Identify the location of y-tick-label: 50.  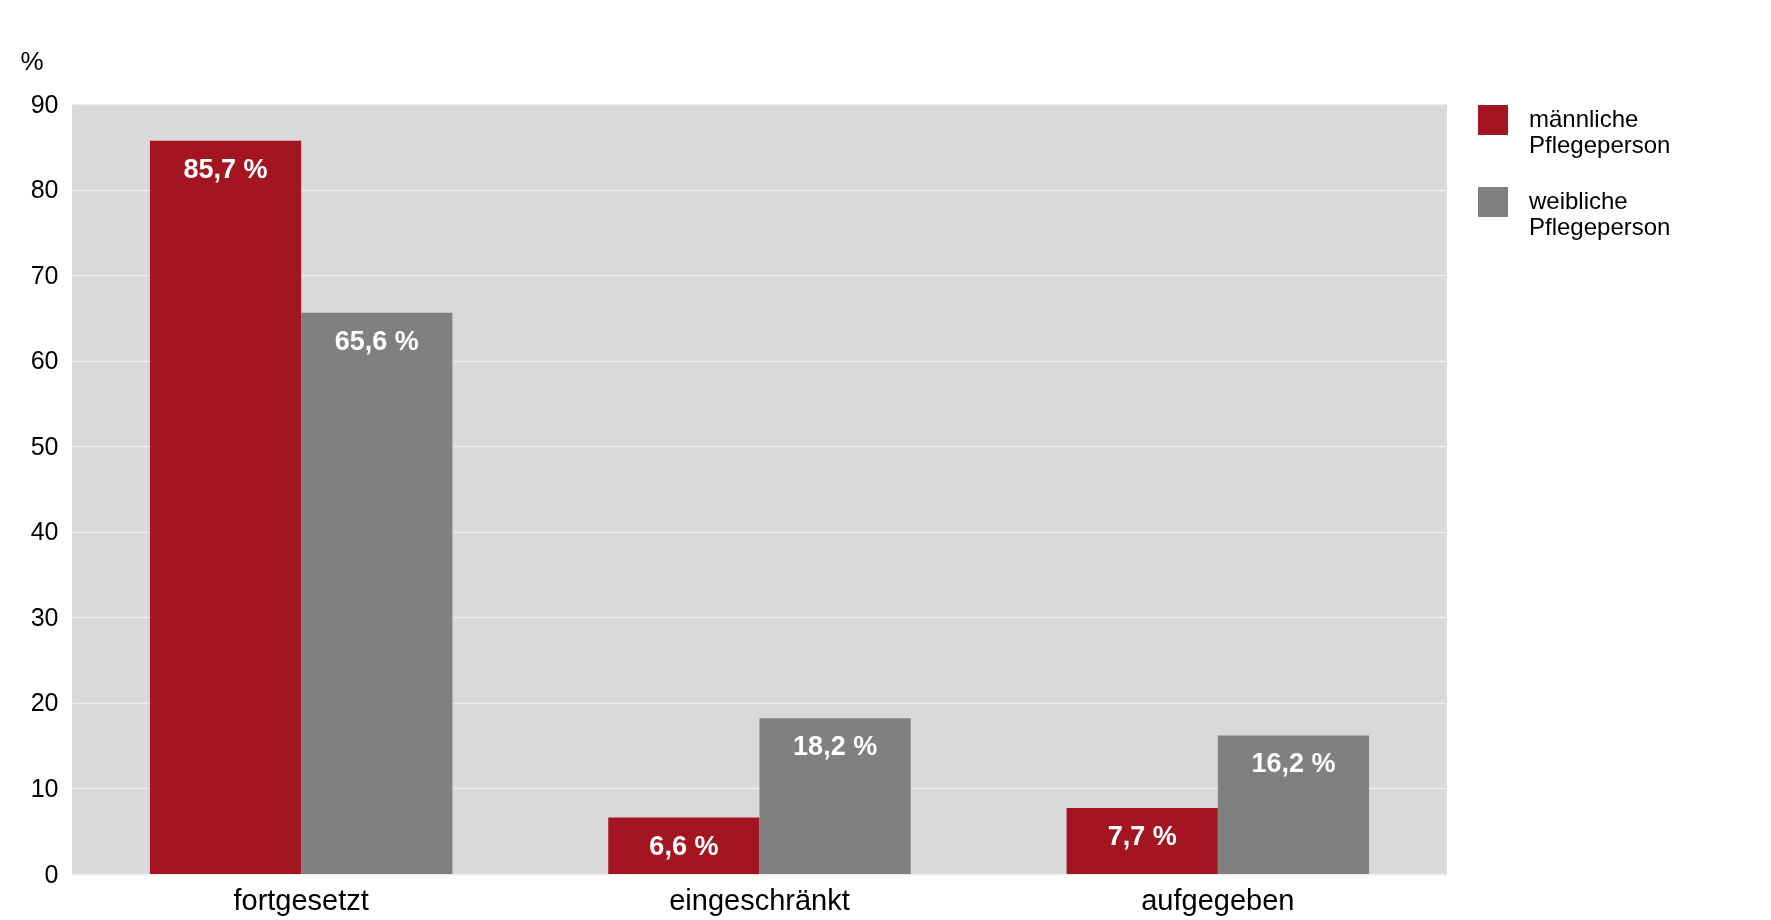
(44, 445).